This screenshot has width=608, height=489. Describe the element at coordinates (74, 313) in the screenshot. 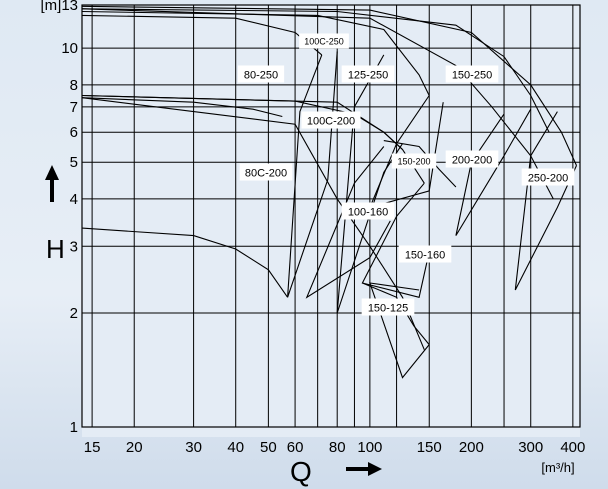

I see `y-tick-label: 2` at that location.